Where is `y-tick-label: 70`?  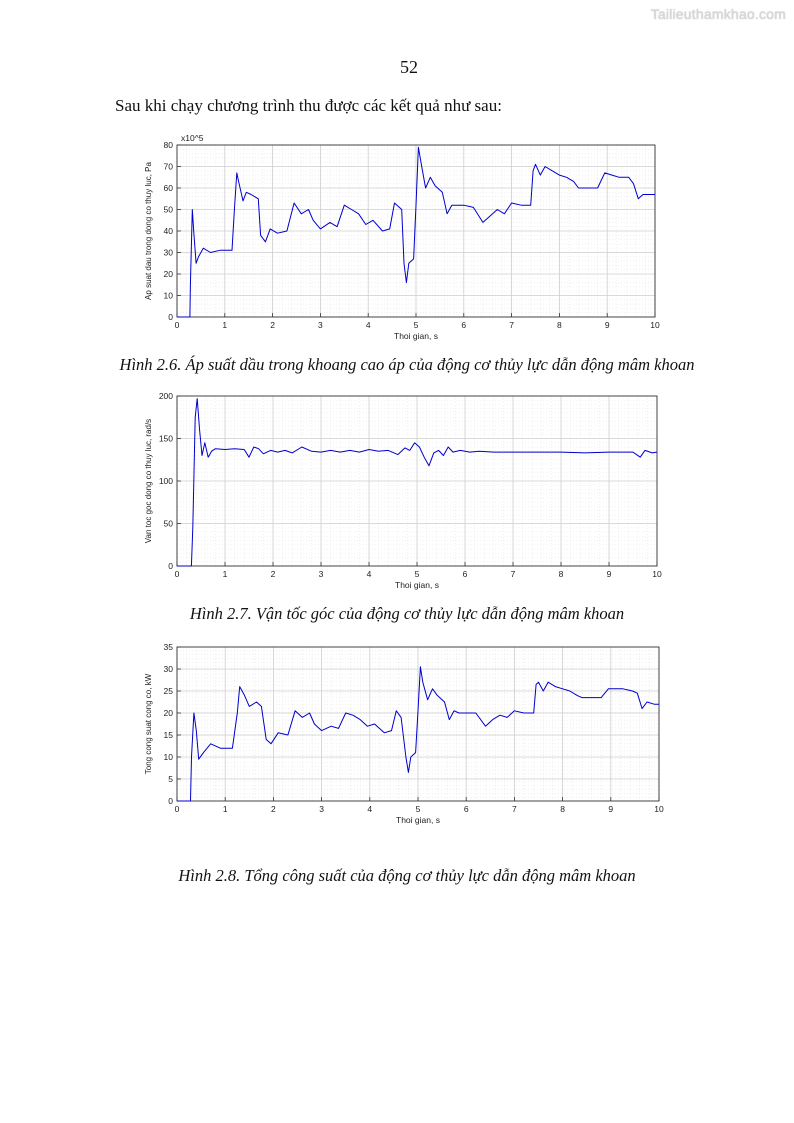 y-tick-label: 70 is located at coordinates (169, 167).